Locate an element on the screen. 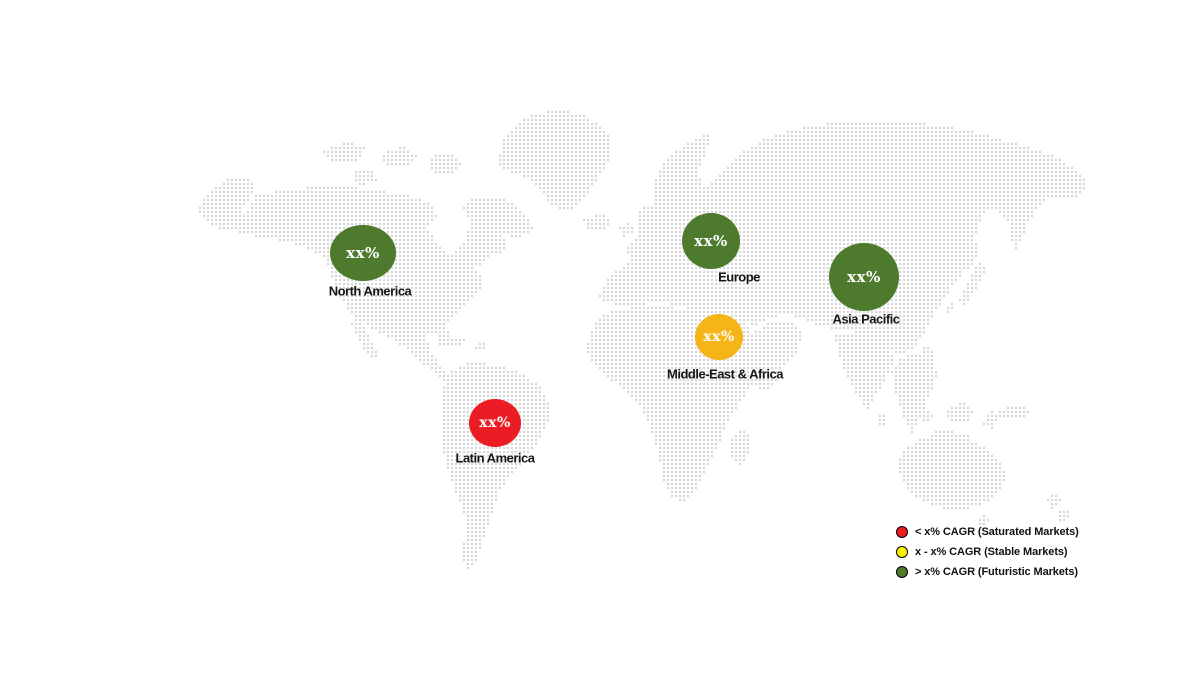 This screenshot has width=1200, height=675. legend-label: > x% CAGR (Futuristic Markets) is located at coordinates (996, 572).